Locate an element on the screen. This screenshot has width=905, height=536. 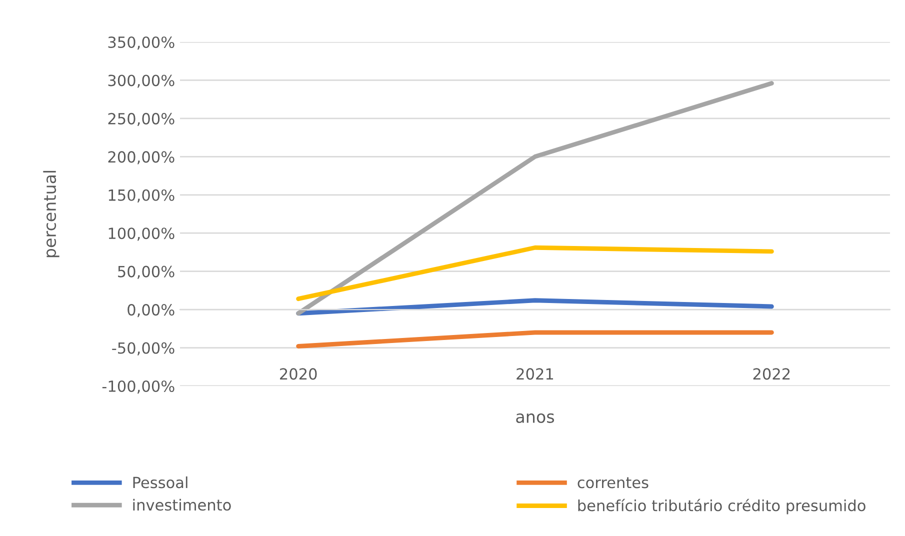
y-axis-title: percentual is located at coordinates (51, 214).